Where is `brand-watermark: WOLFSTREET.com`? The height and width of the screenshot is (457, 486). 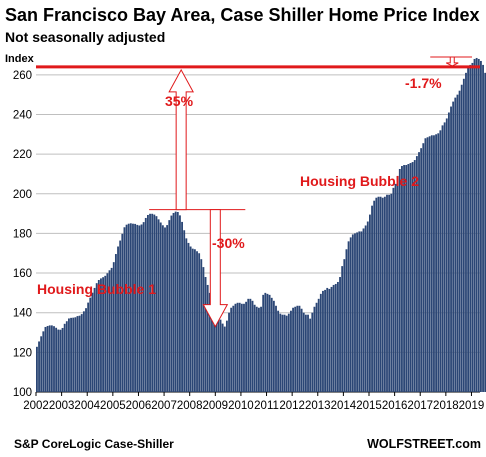 brand-watermark: WOLFSTREET.com is located at coordinates (424, 444).